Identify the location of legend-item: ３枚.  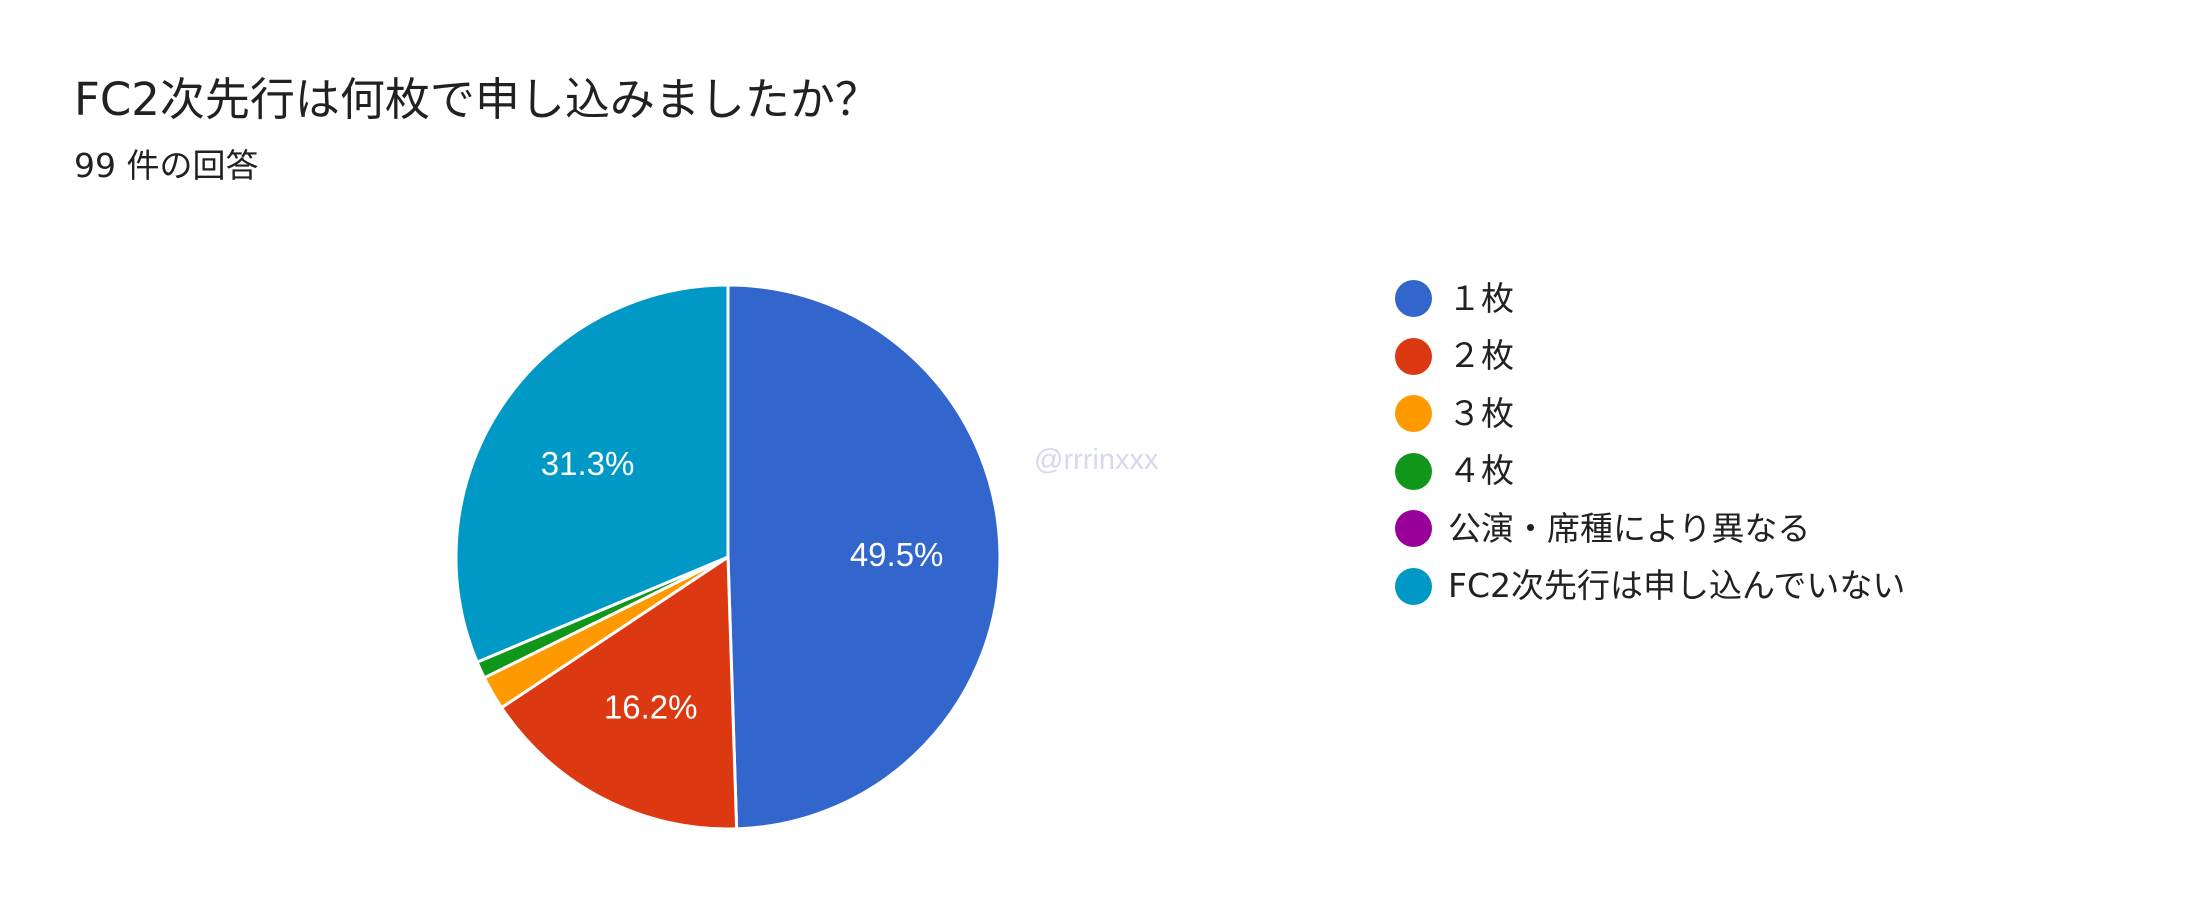
(1650, 414).